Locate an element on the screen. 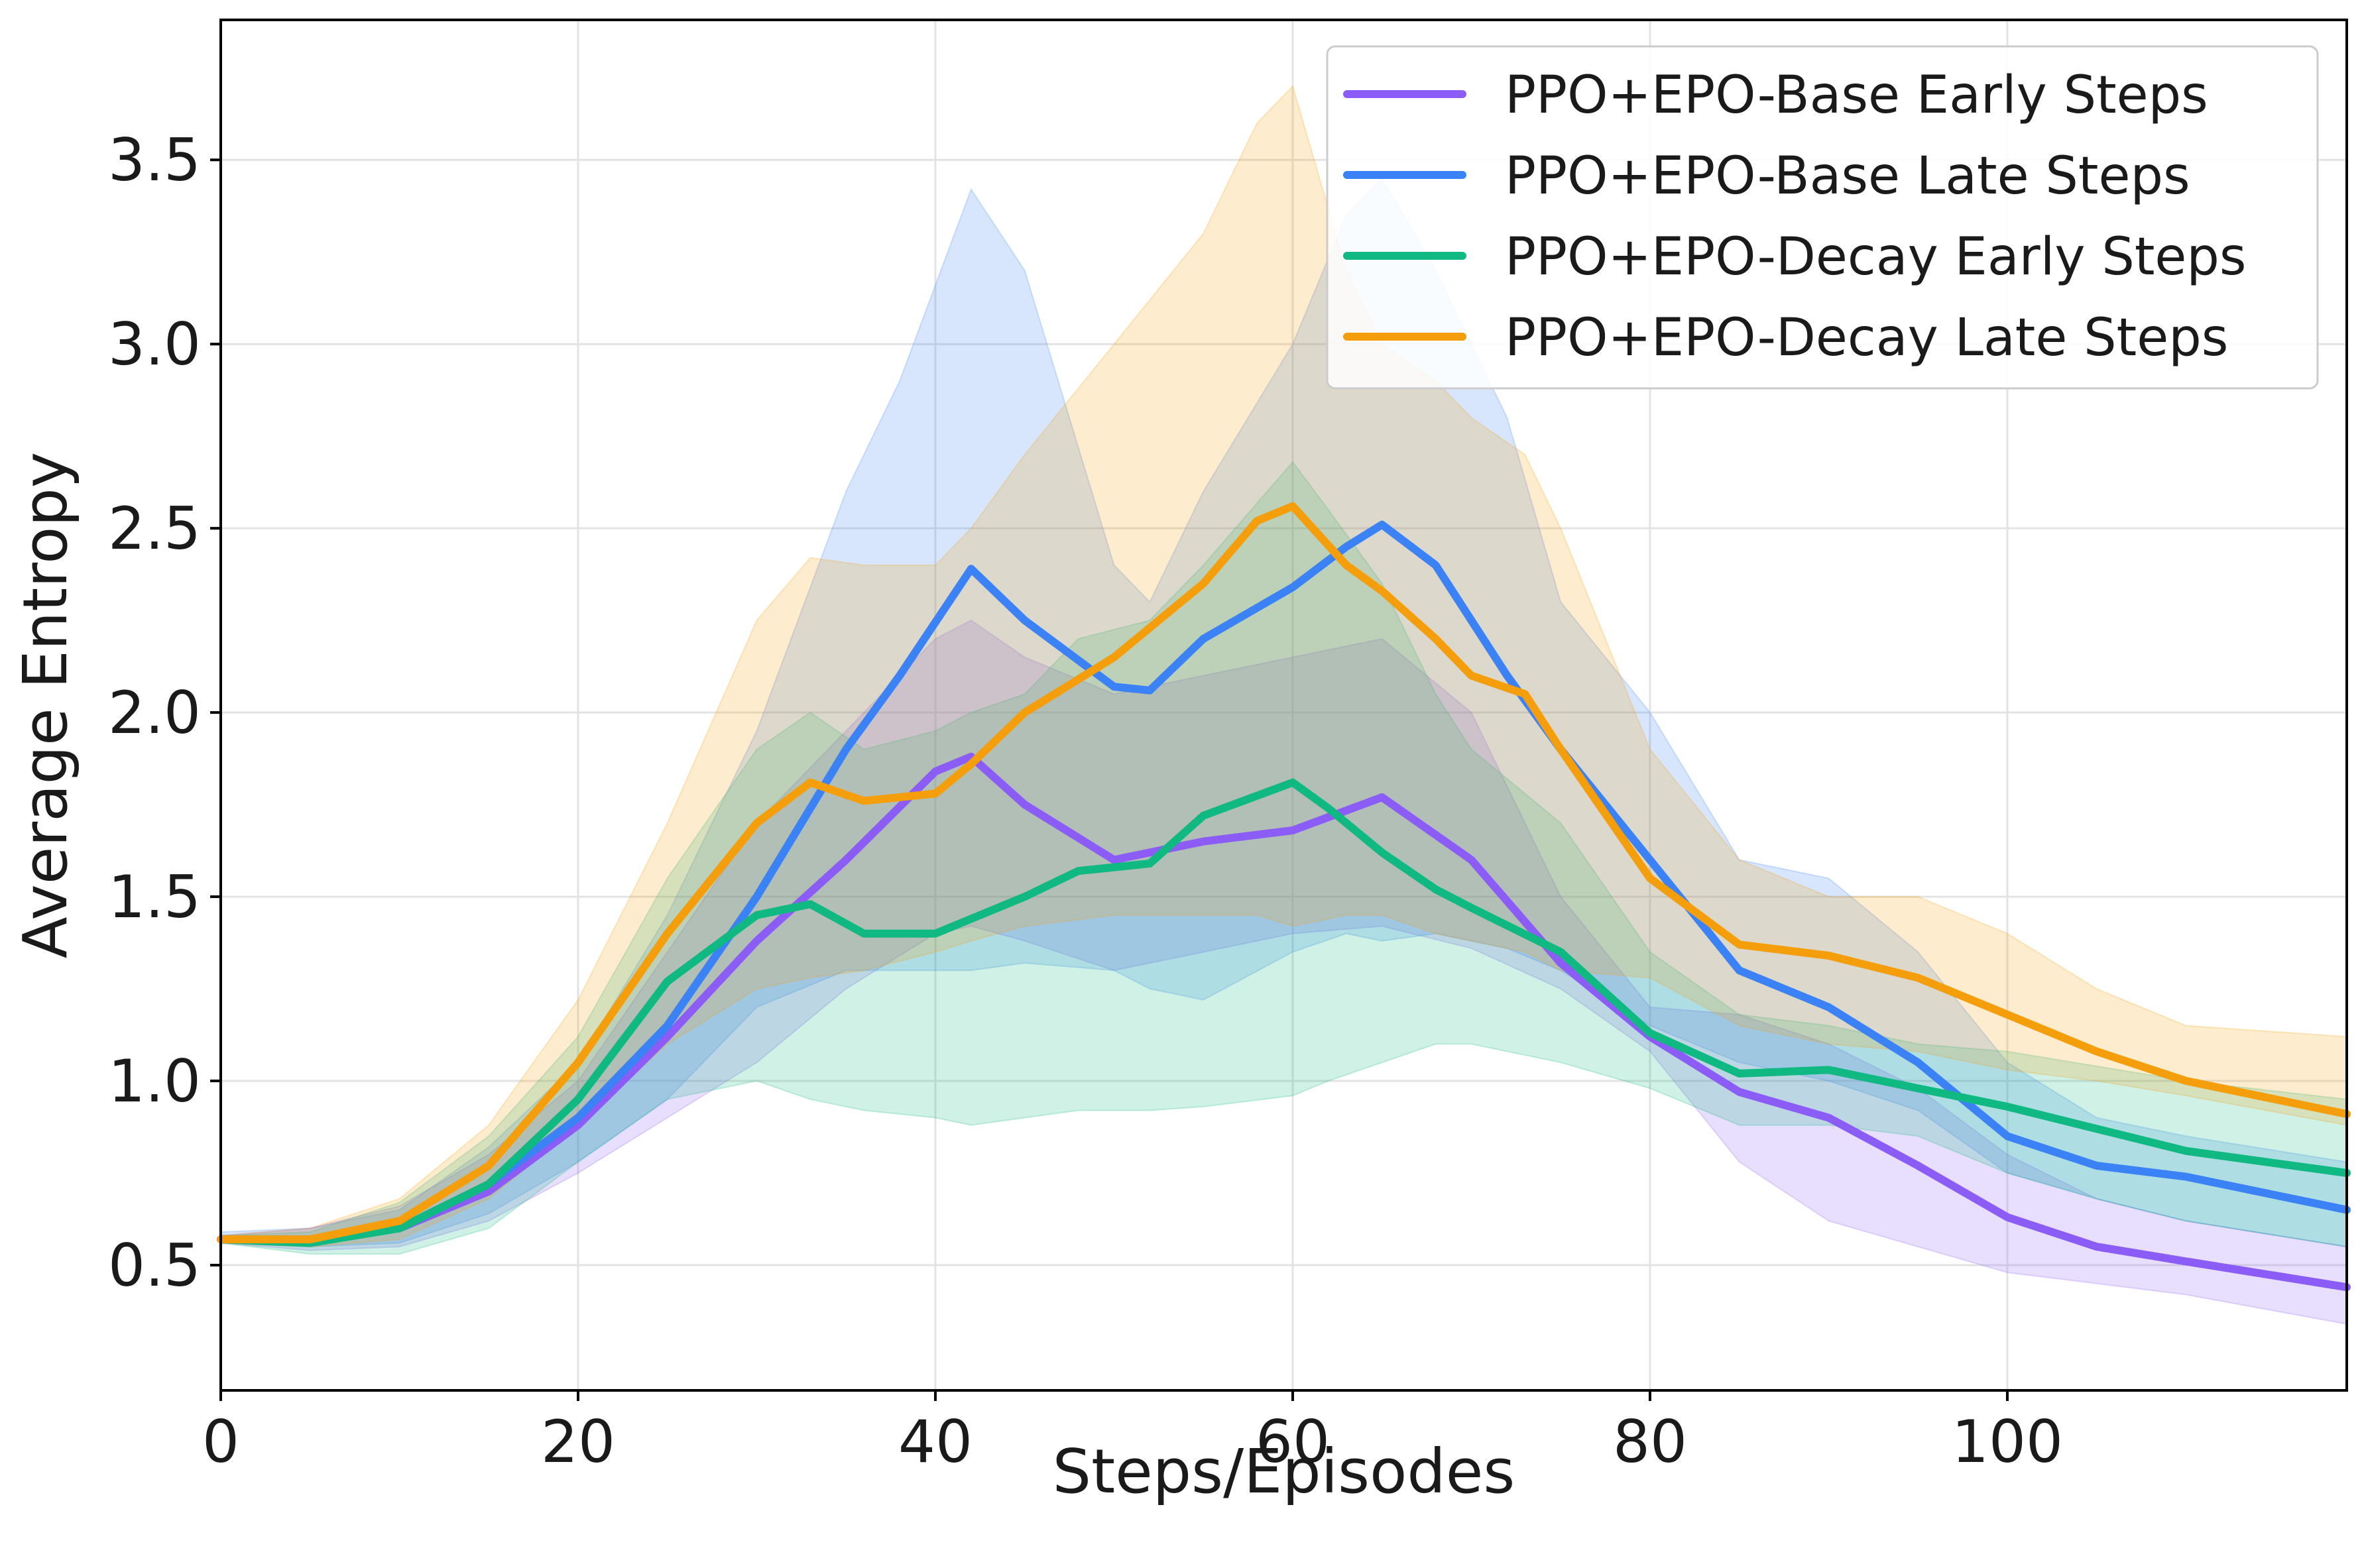 The image size is (2364, 1568). x-tick-label: 80 is located at coordinates (1650, 1442).